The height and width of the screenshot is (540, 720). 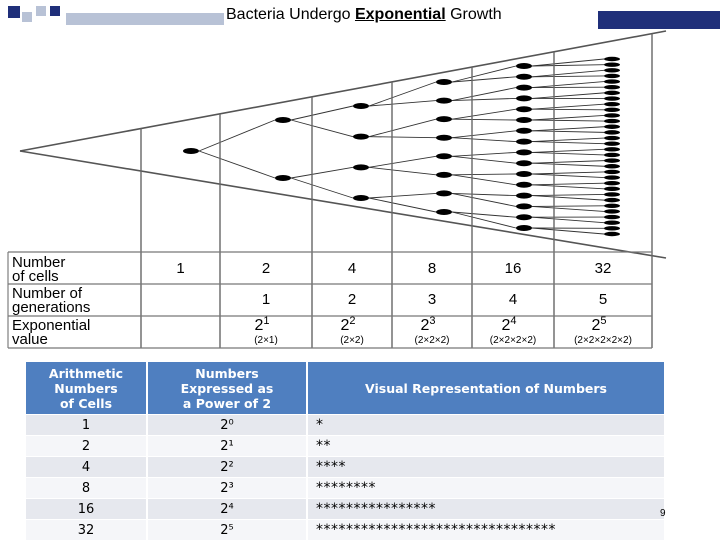 I want to click on cell-power: 2³, so click(x=227, y=488).